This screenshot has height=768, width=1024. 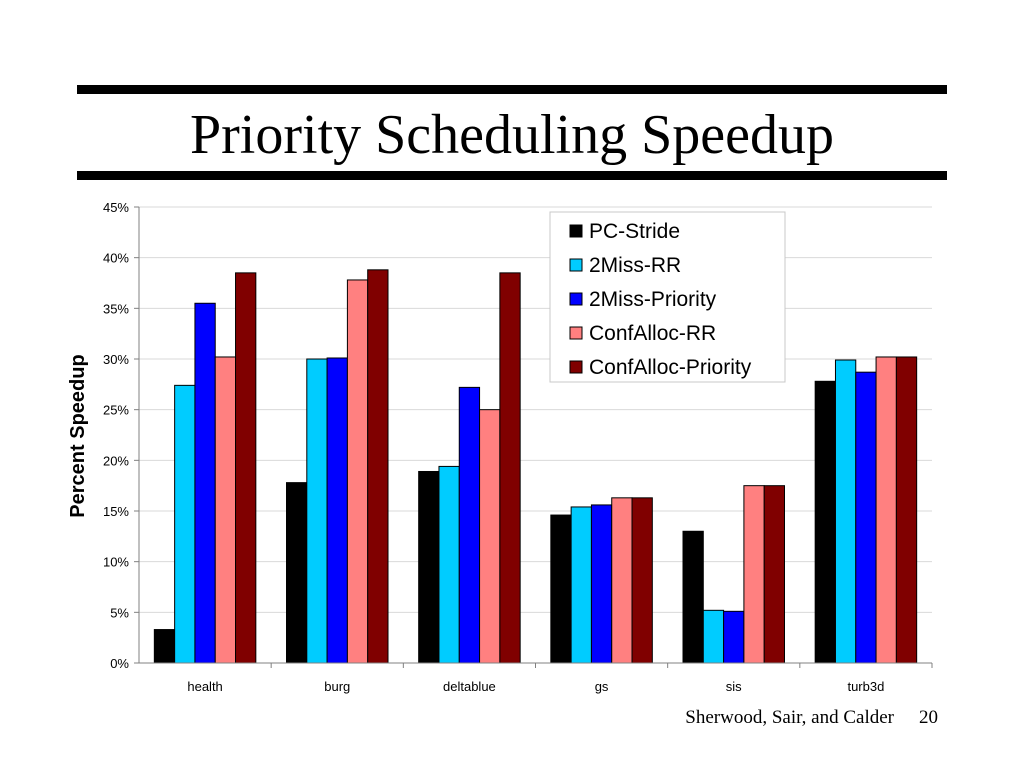 What do you see at coordinates (378, 466) in the screenshot?
I see `bar-confalloc-priority-burg` at bounding box center [378, 466].